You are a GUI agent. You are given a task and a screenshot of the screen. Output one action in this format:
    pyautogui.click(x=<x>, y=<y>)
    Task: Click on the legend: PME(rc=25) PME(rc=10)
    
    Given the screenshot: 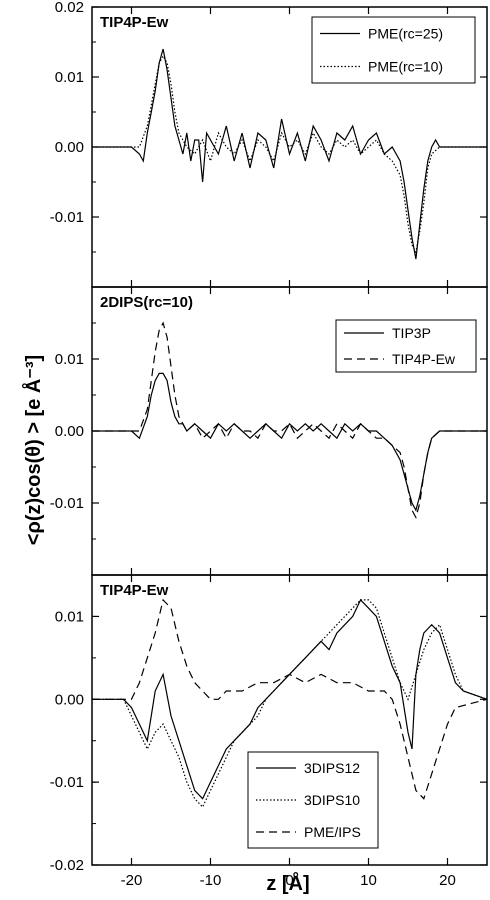 What is the action you would take?
    pyautogui.click(x=393, y=50)
    